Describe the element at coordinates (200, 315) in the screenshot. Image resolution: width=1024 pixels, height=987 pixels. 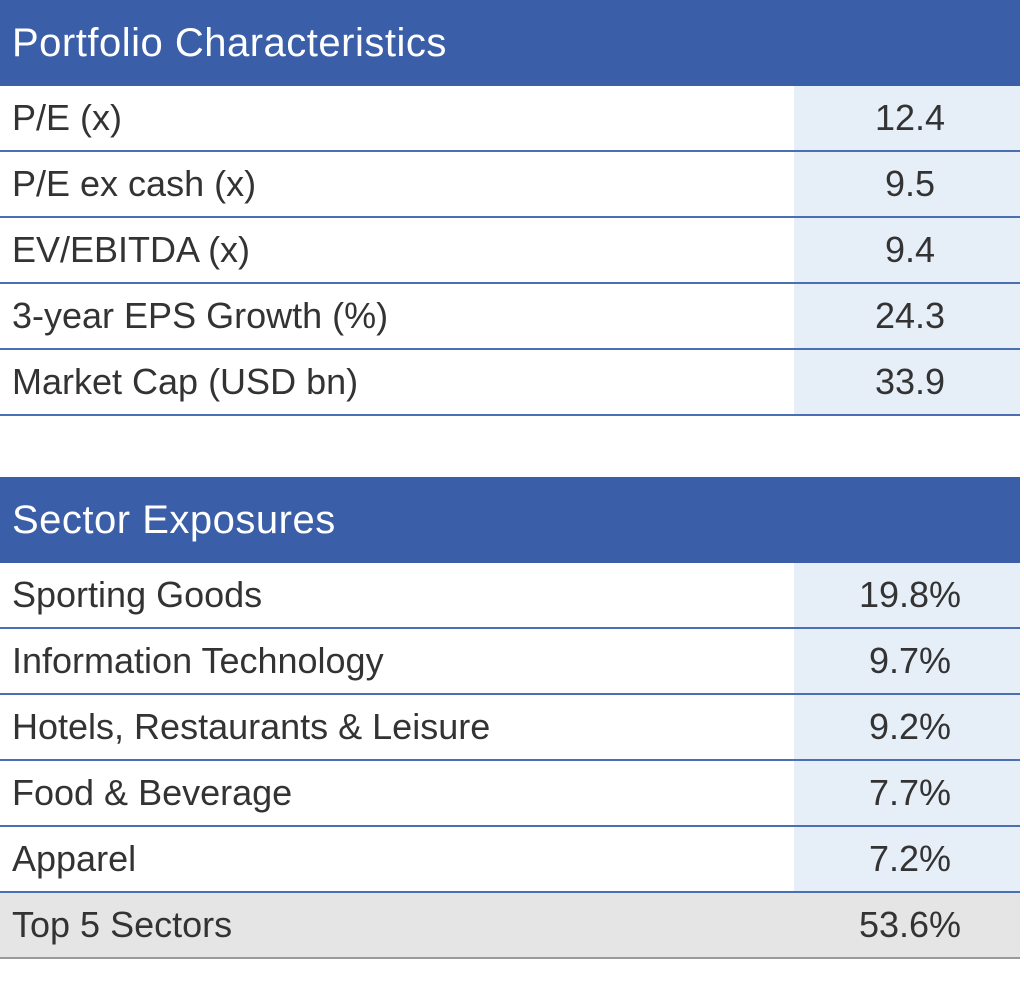
I see `row-label: 3-year EPS Growth (%)` at that location.